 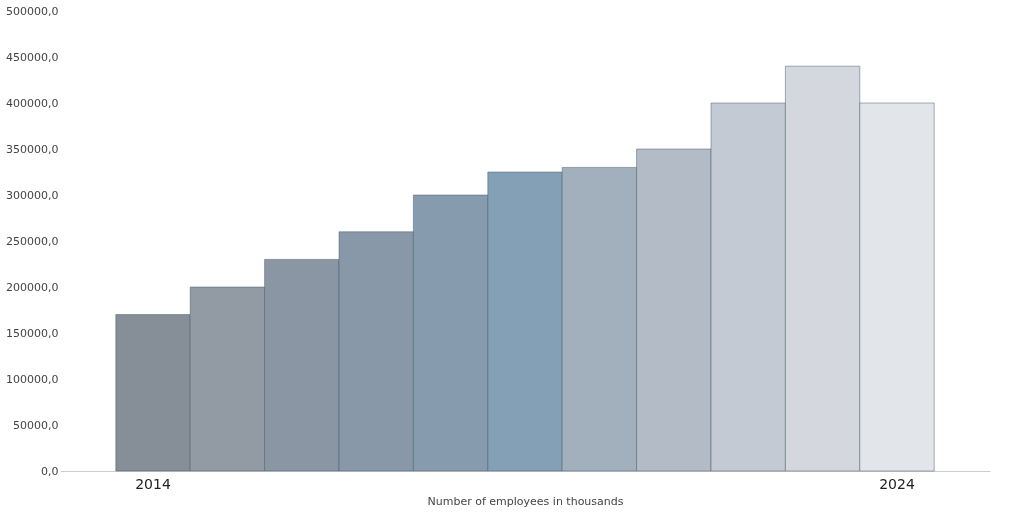 What do you see at coordinates (32, 195) in the screenshot?
I see `y-tick-label: 300000,0` at bounding box center [32, 195].